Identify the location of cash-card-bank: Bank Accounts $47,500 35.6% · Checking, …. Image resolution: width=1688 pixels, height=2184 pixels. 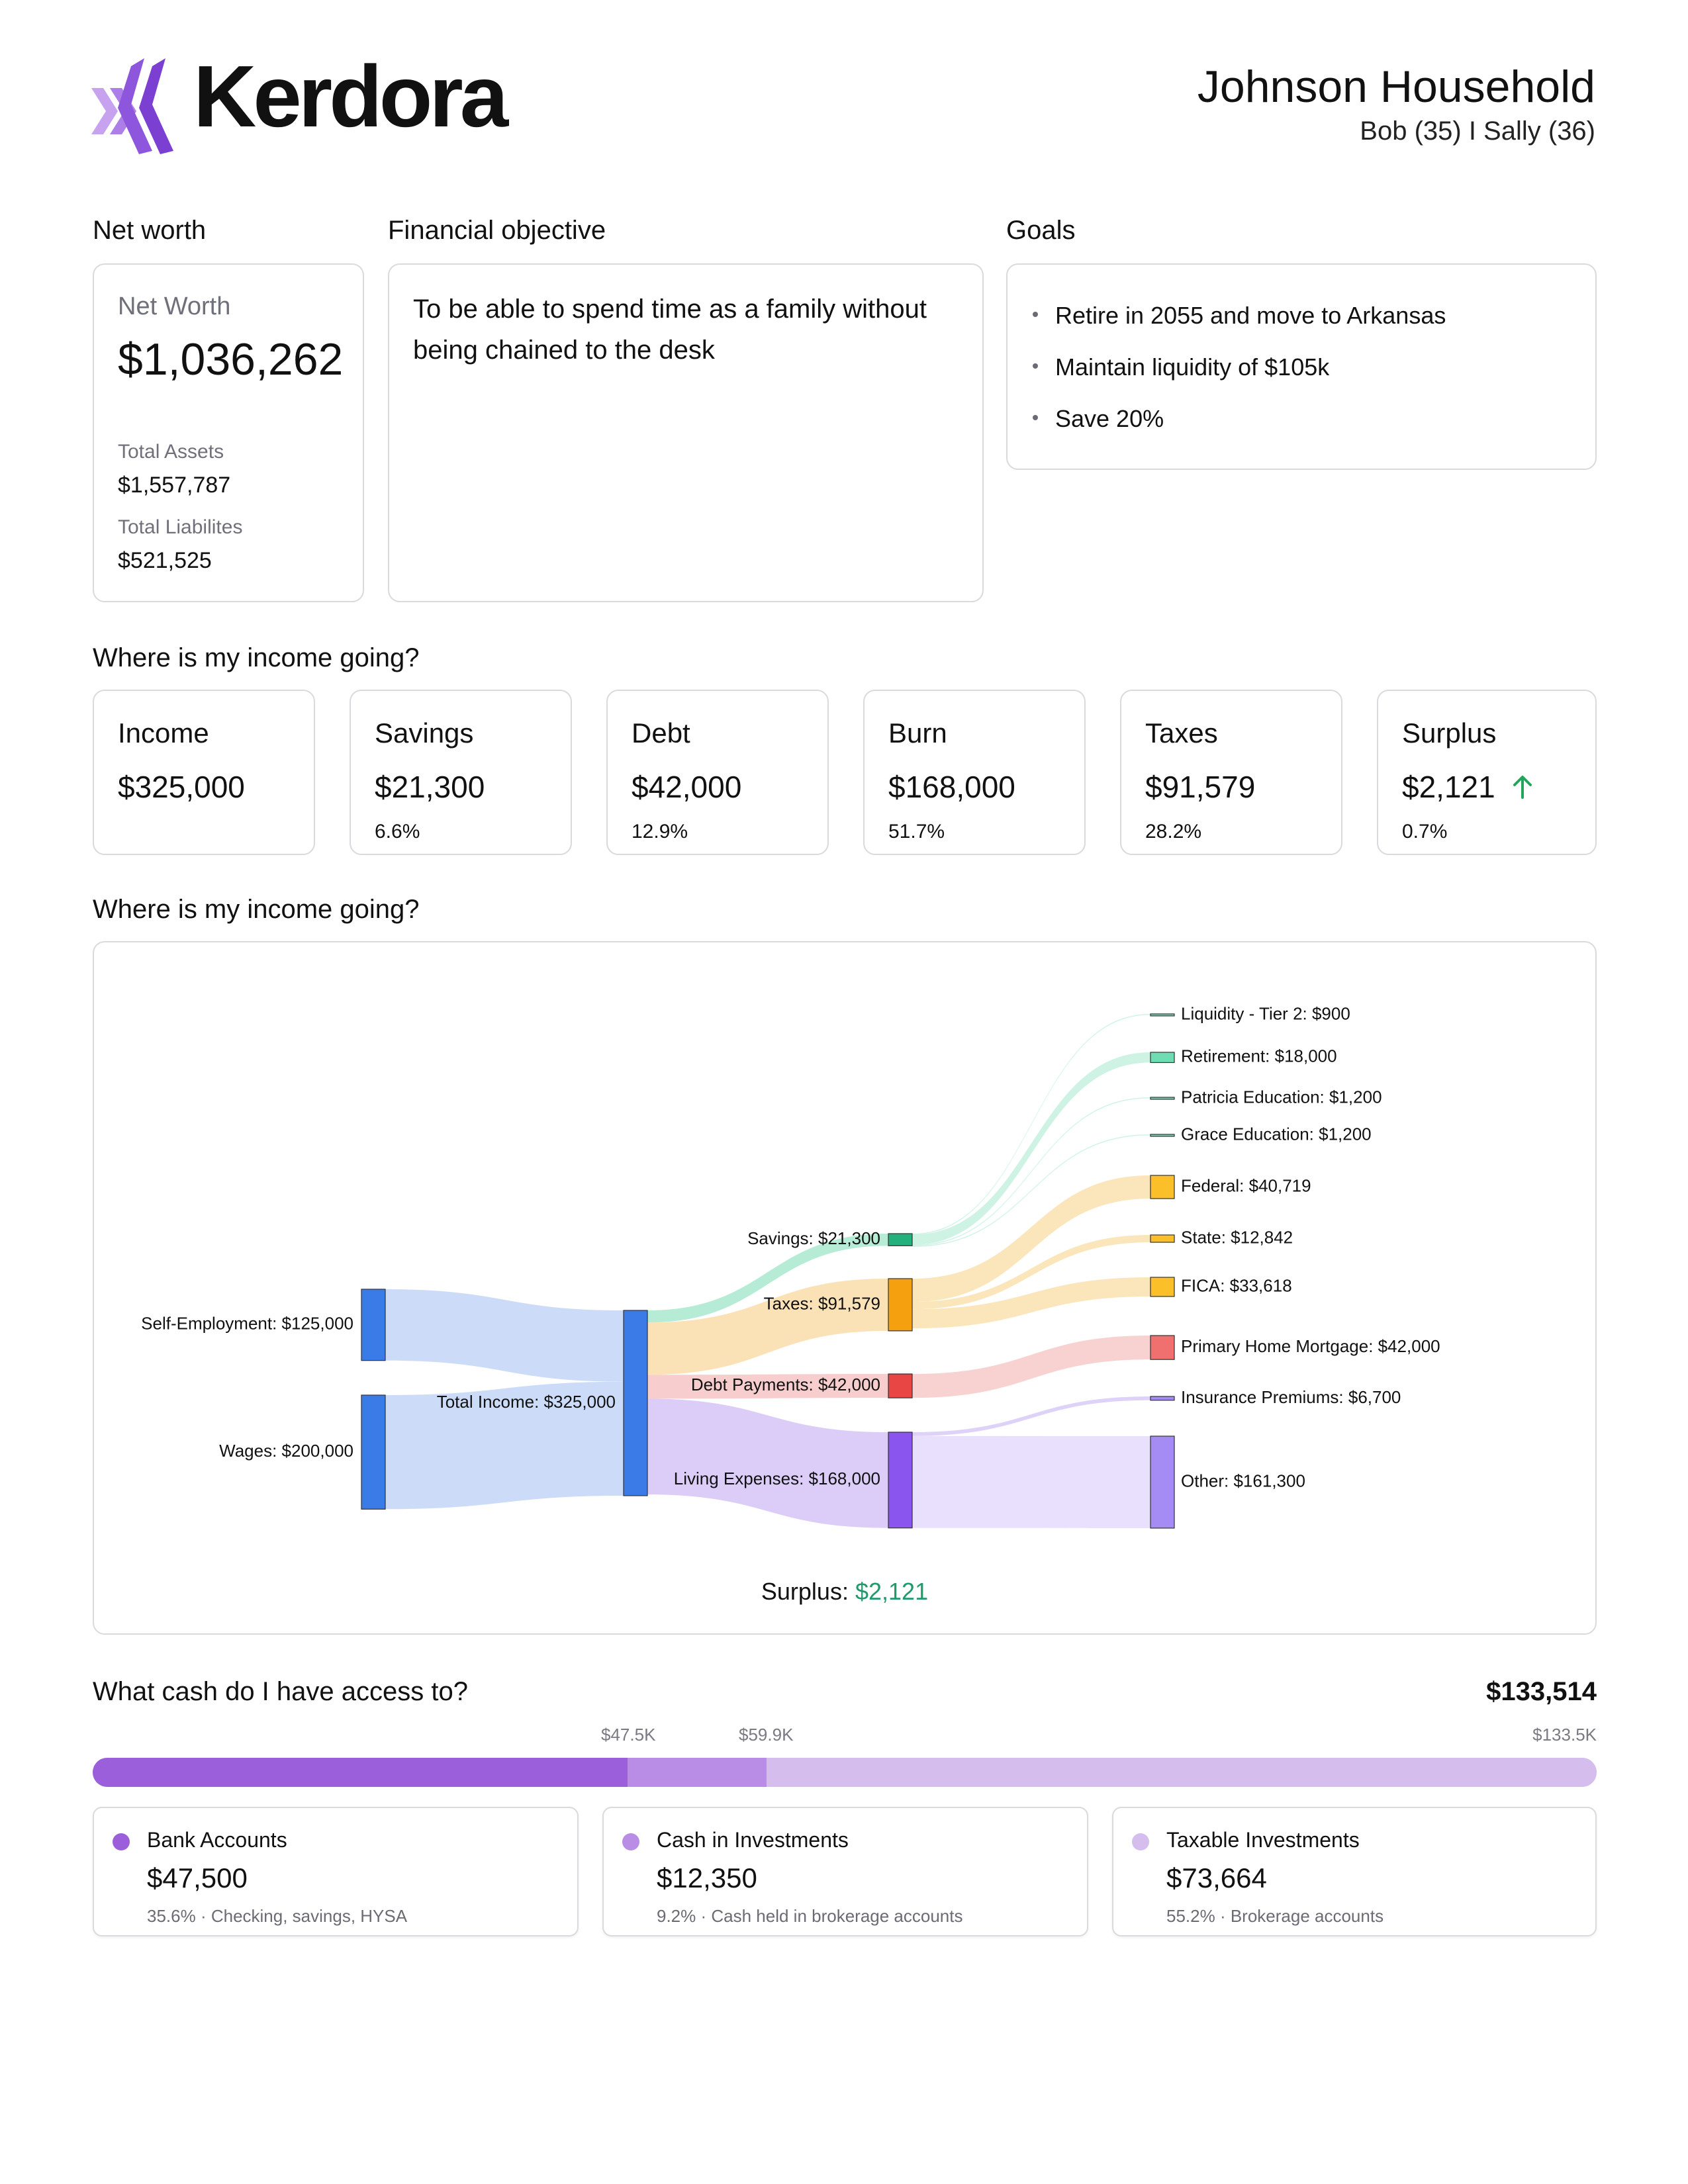
(336, 1871).